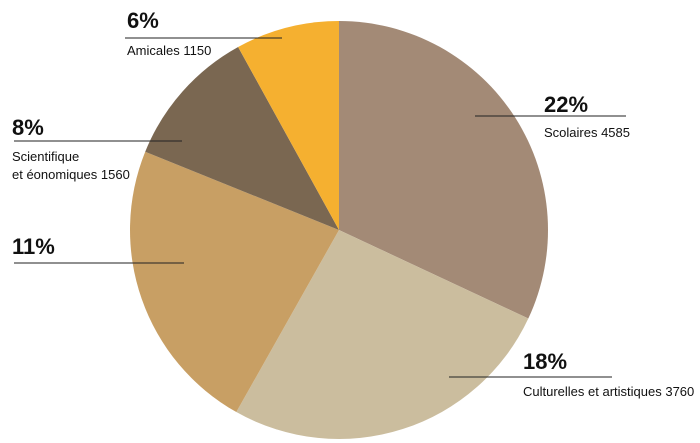 This screenshot has height=443, width=700. What do you see at coordinates (71, 174) in the screenshot?
I see `slice-label-4-line-2: et éonomiques 1560` at bounding box center [71, 174].